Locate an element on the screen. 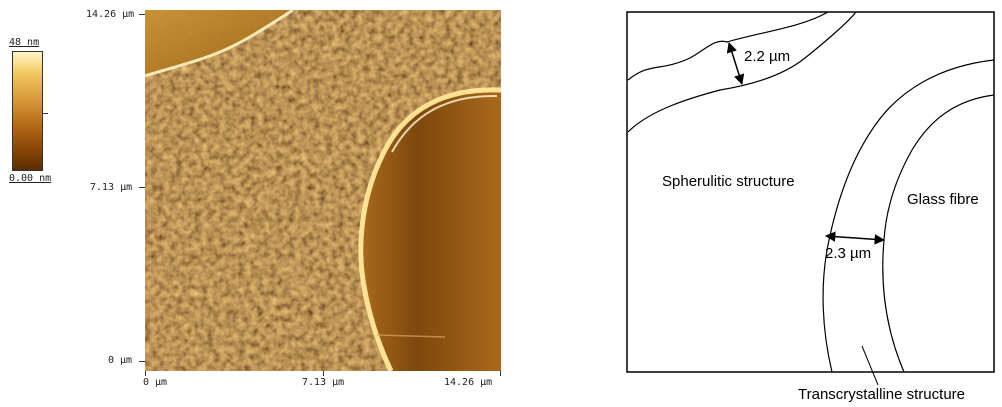 The width and height of the screenshot is (1002, 407). scale-min-label: 0.00 nm is located at coordinates (30, 178).